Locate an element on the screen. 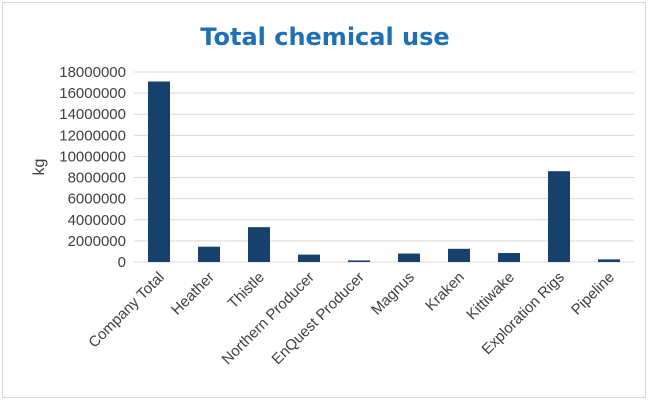  y-tick-label: 6000000 is located at coordinates (97, 199).